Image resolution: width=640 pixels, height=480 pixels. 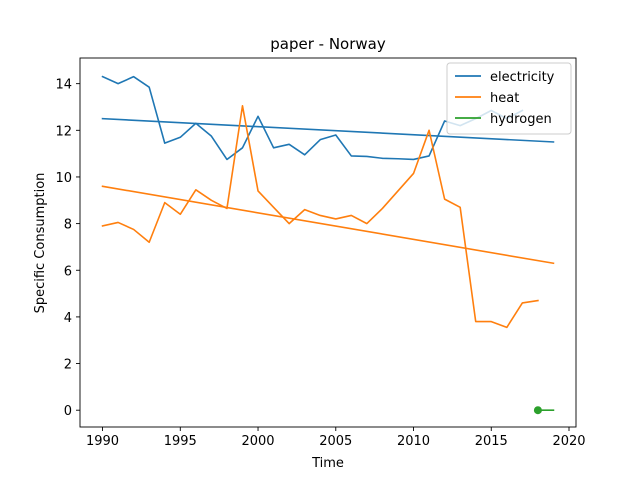 What do you see at coordinates (68, 365) in the screenshot?
I see `y-tick-label-2: 2` at bounding box center [68, 365].